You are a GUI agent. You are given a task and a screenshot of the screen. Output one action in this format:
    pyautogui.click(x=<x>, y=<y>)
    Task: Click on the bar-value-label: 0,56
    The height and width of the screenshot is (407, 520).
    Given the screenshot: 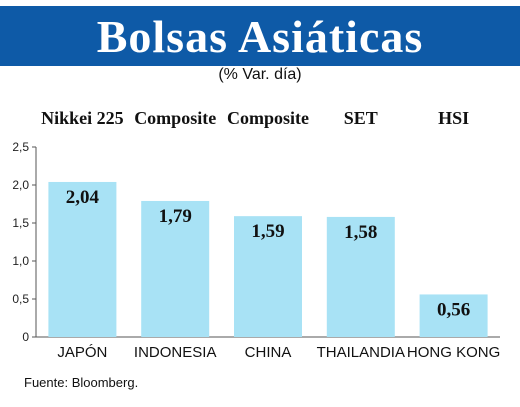 What is the action you would take?
    pyautogui.click(x=453, y=309)
    